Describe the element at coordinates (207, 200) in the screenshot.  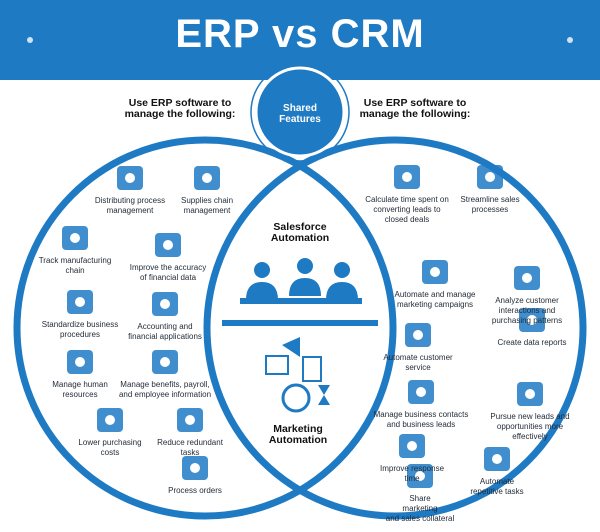
I see `left-item-label: Supplies chain` at that location.